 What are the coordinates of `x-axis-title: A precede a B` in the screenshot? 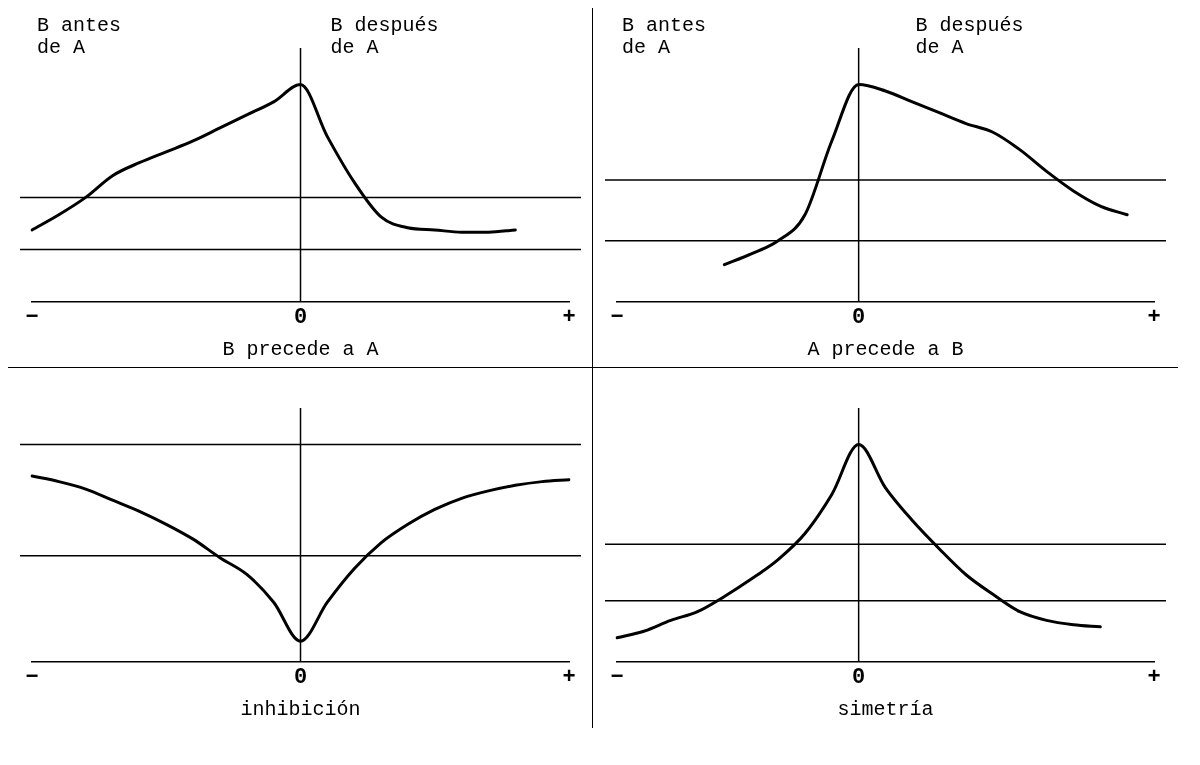 It's located at (885, 350).